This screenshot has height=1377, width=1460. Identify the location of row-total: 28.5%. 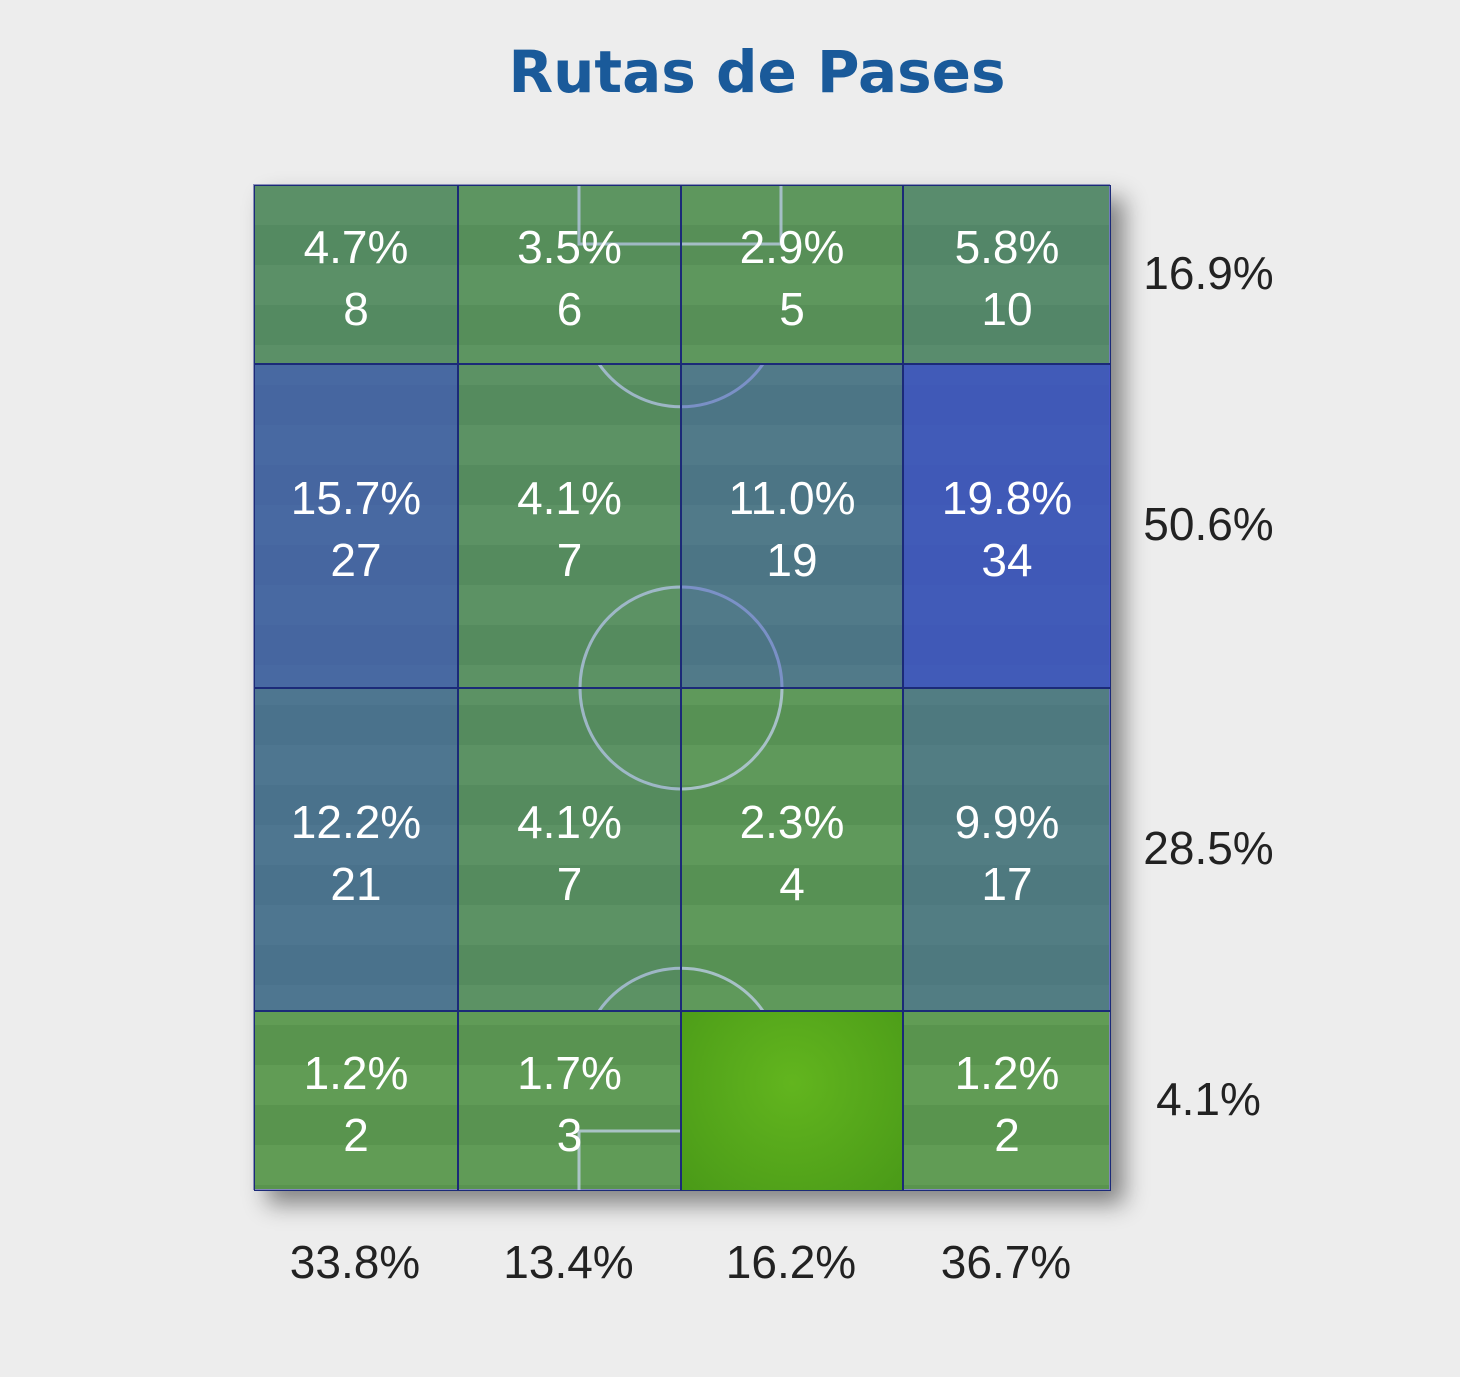
(1208, 847).